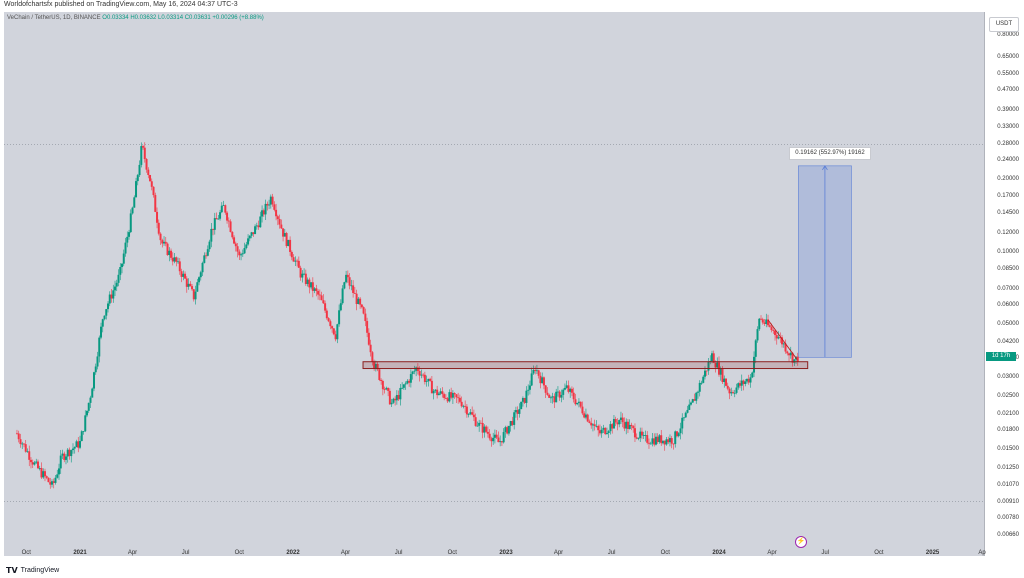 The width and height of the screenshot is (1024, 578). Describe the element at coordinates (1008, 56) in the screenshot. I see `y-tick-label: 0.65000` at that location.